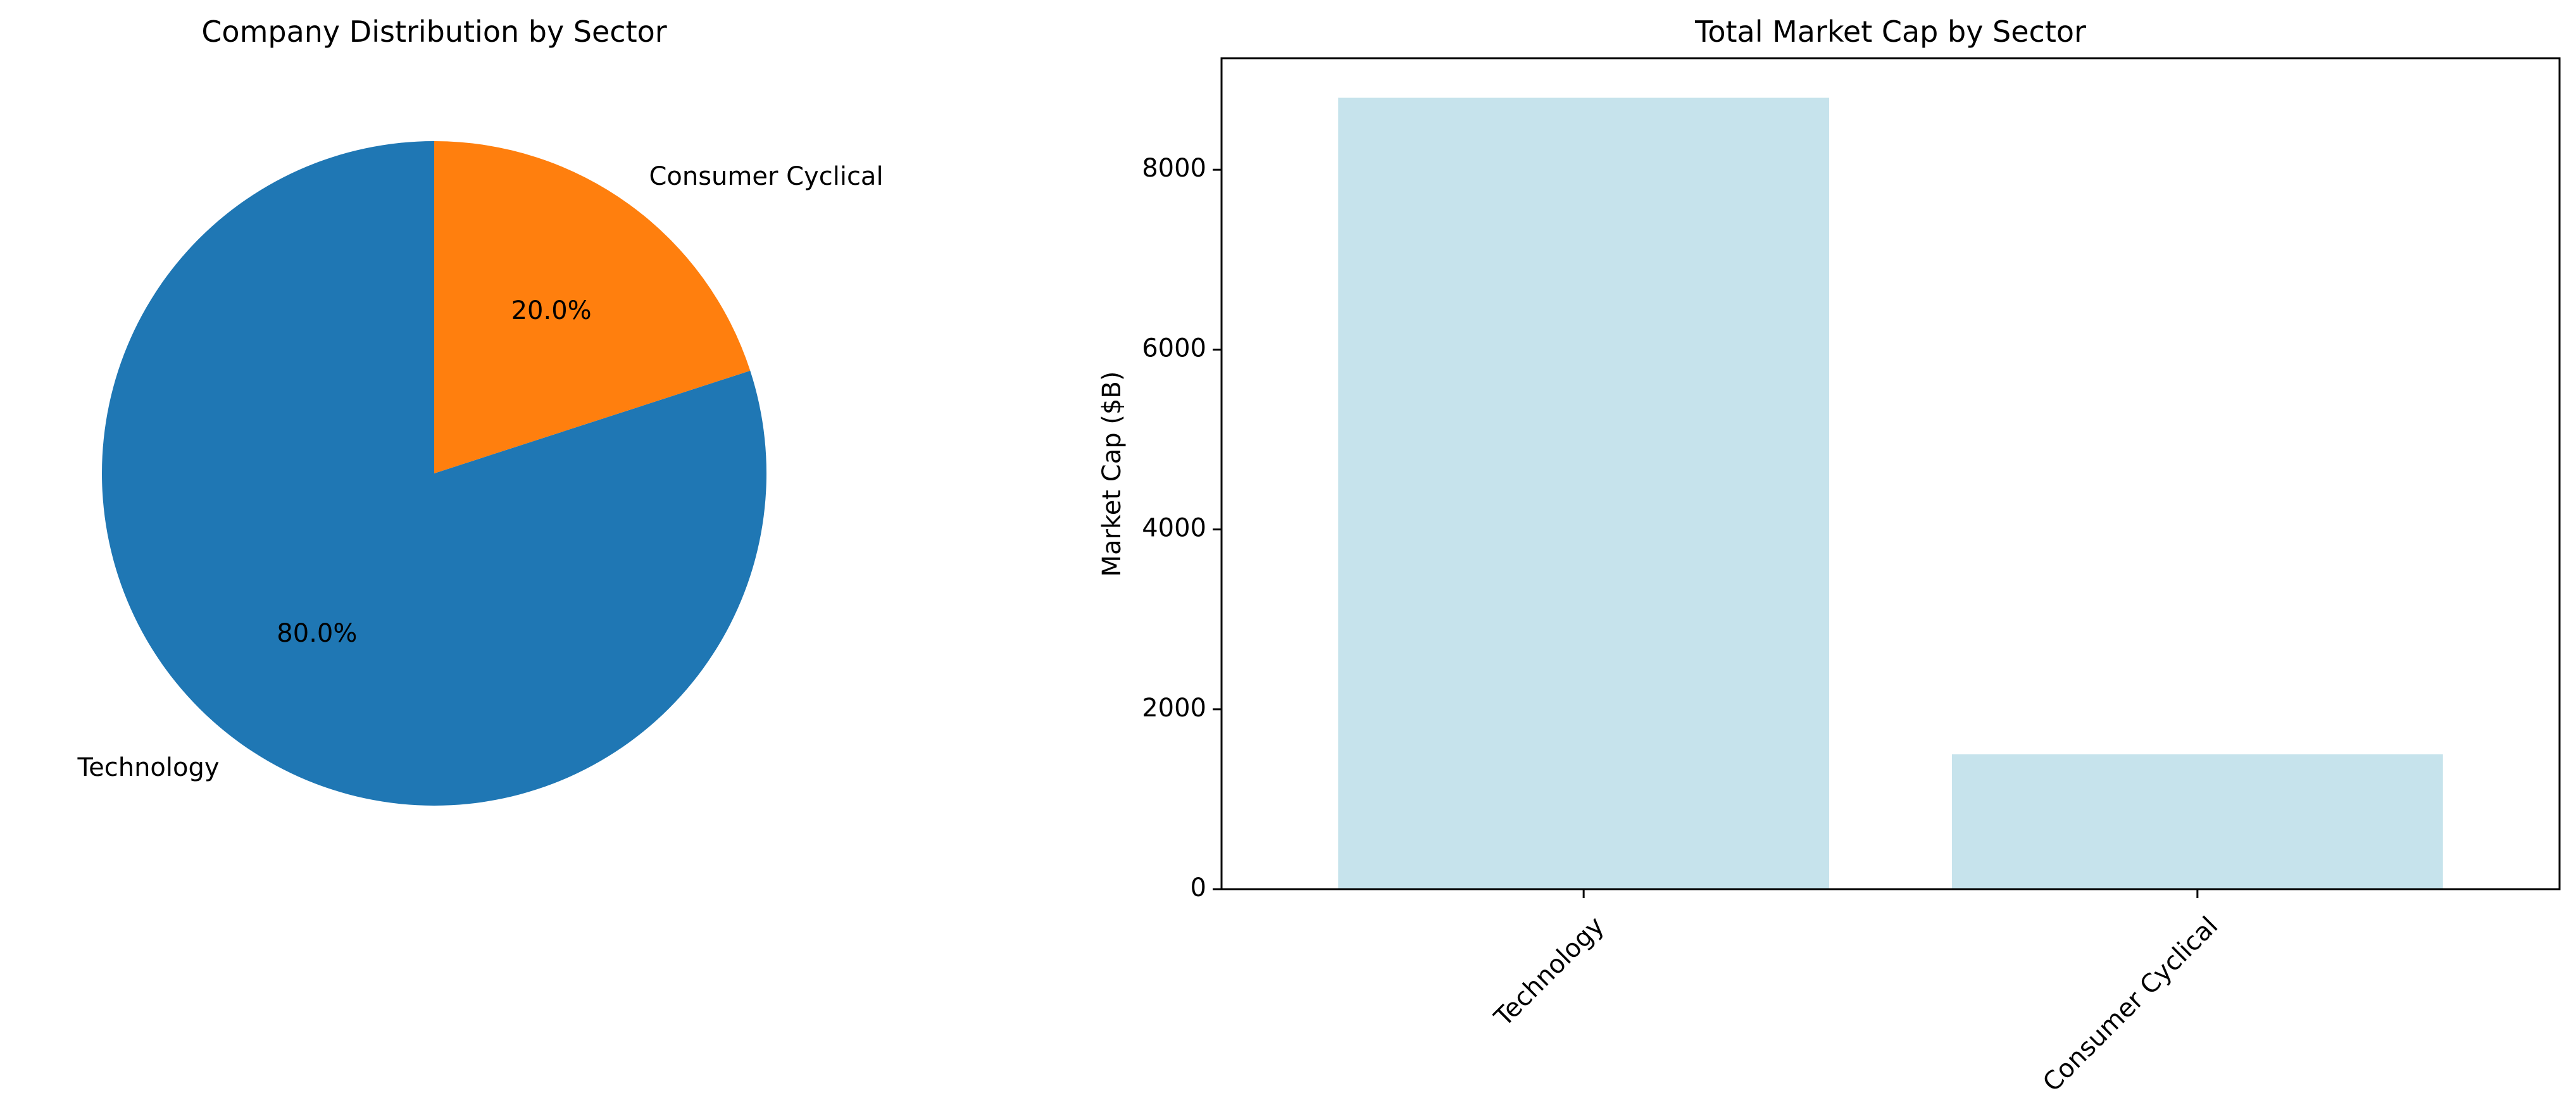 This screenshot has height=1117, width=2576. I want to click on y-tick-label: 4000, so click(1174, 528).